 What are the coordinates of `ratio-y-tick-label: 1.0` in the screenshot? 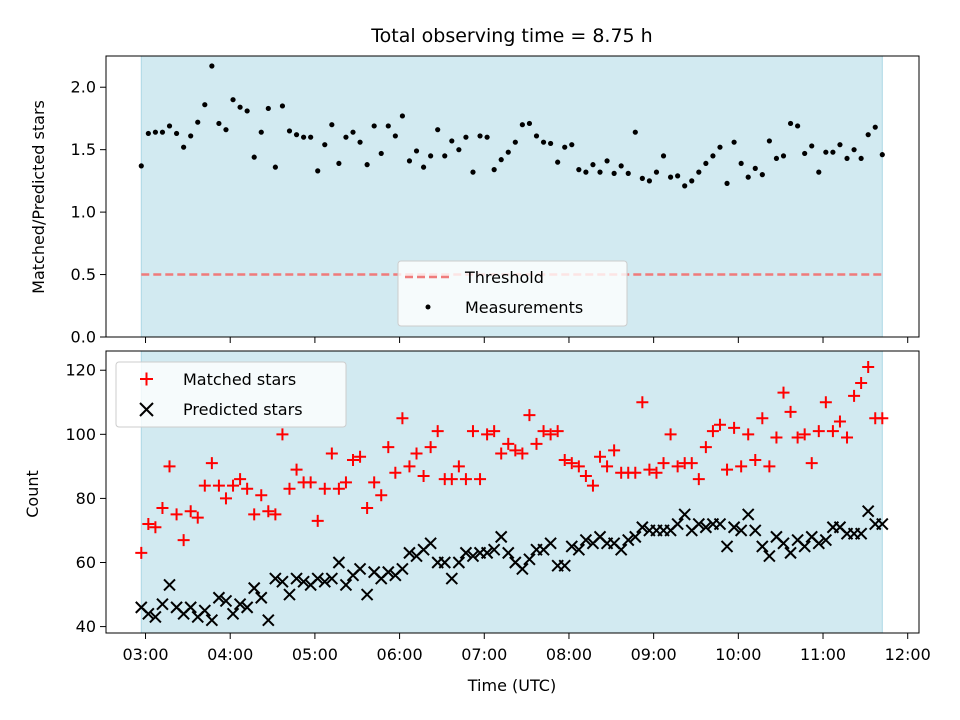 It's located at (83, 212).